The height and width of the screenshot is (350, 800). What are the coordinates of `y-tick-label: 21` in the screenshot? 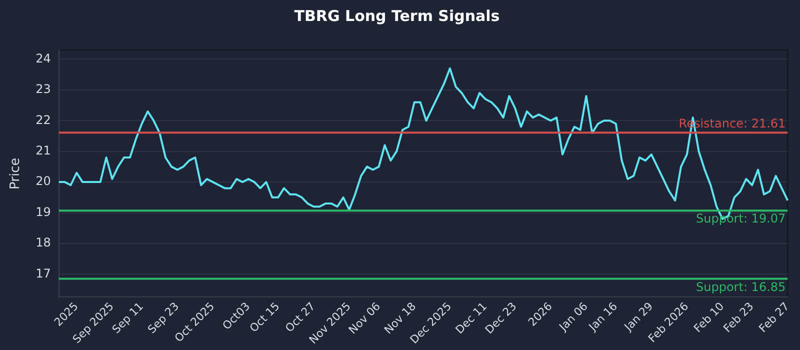 It's located at (43, 150).